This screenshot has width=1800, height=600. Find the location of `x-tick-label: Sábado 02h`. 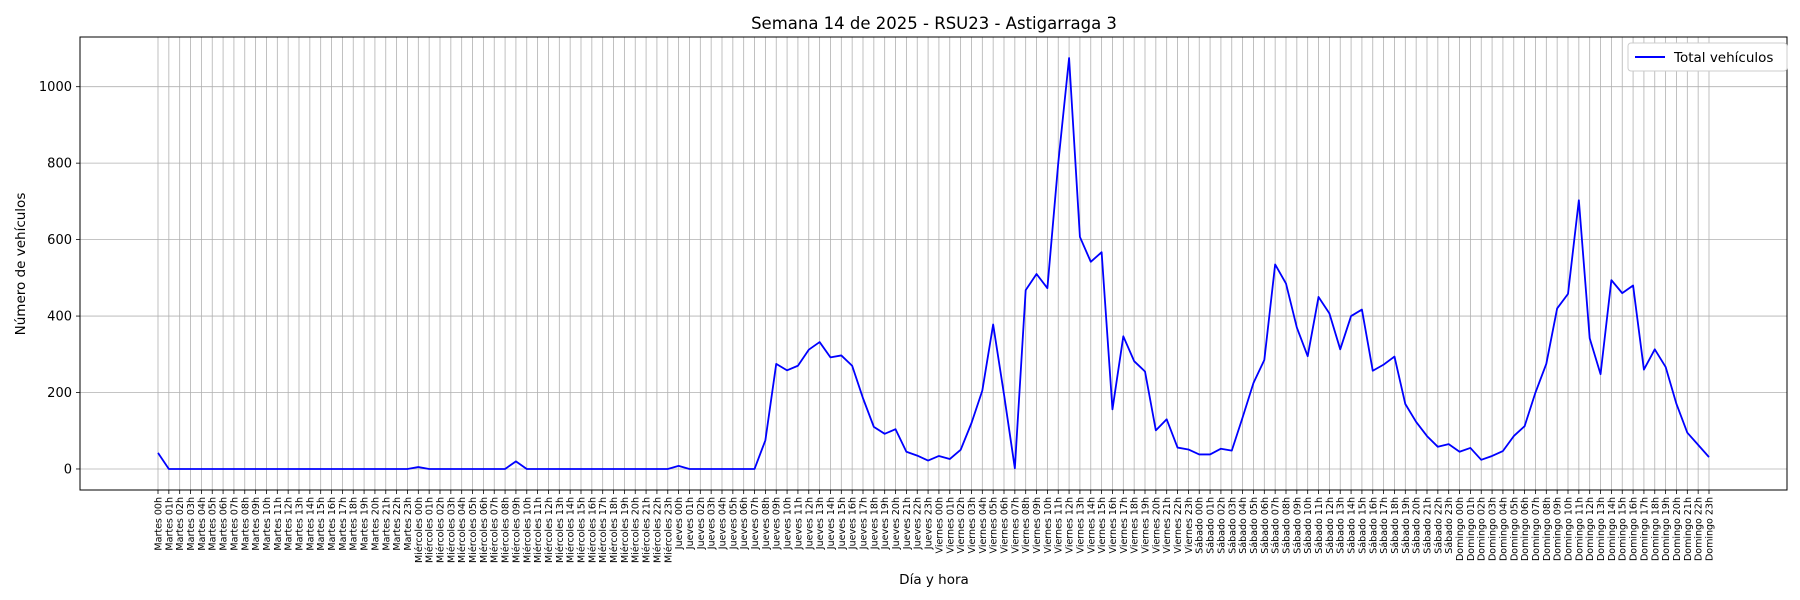

x-tick-label: Sábado 02h is located at coordinates (1221, 525).